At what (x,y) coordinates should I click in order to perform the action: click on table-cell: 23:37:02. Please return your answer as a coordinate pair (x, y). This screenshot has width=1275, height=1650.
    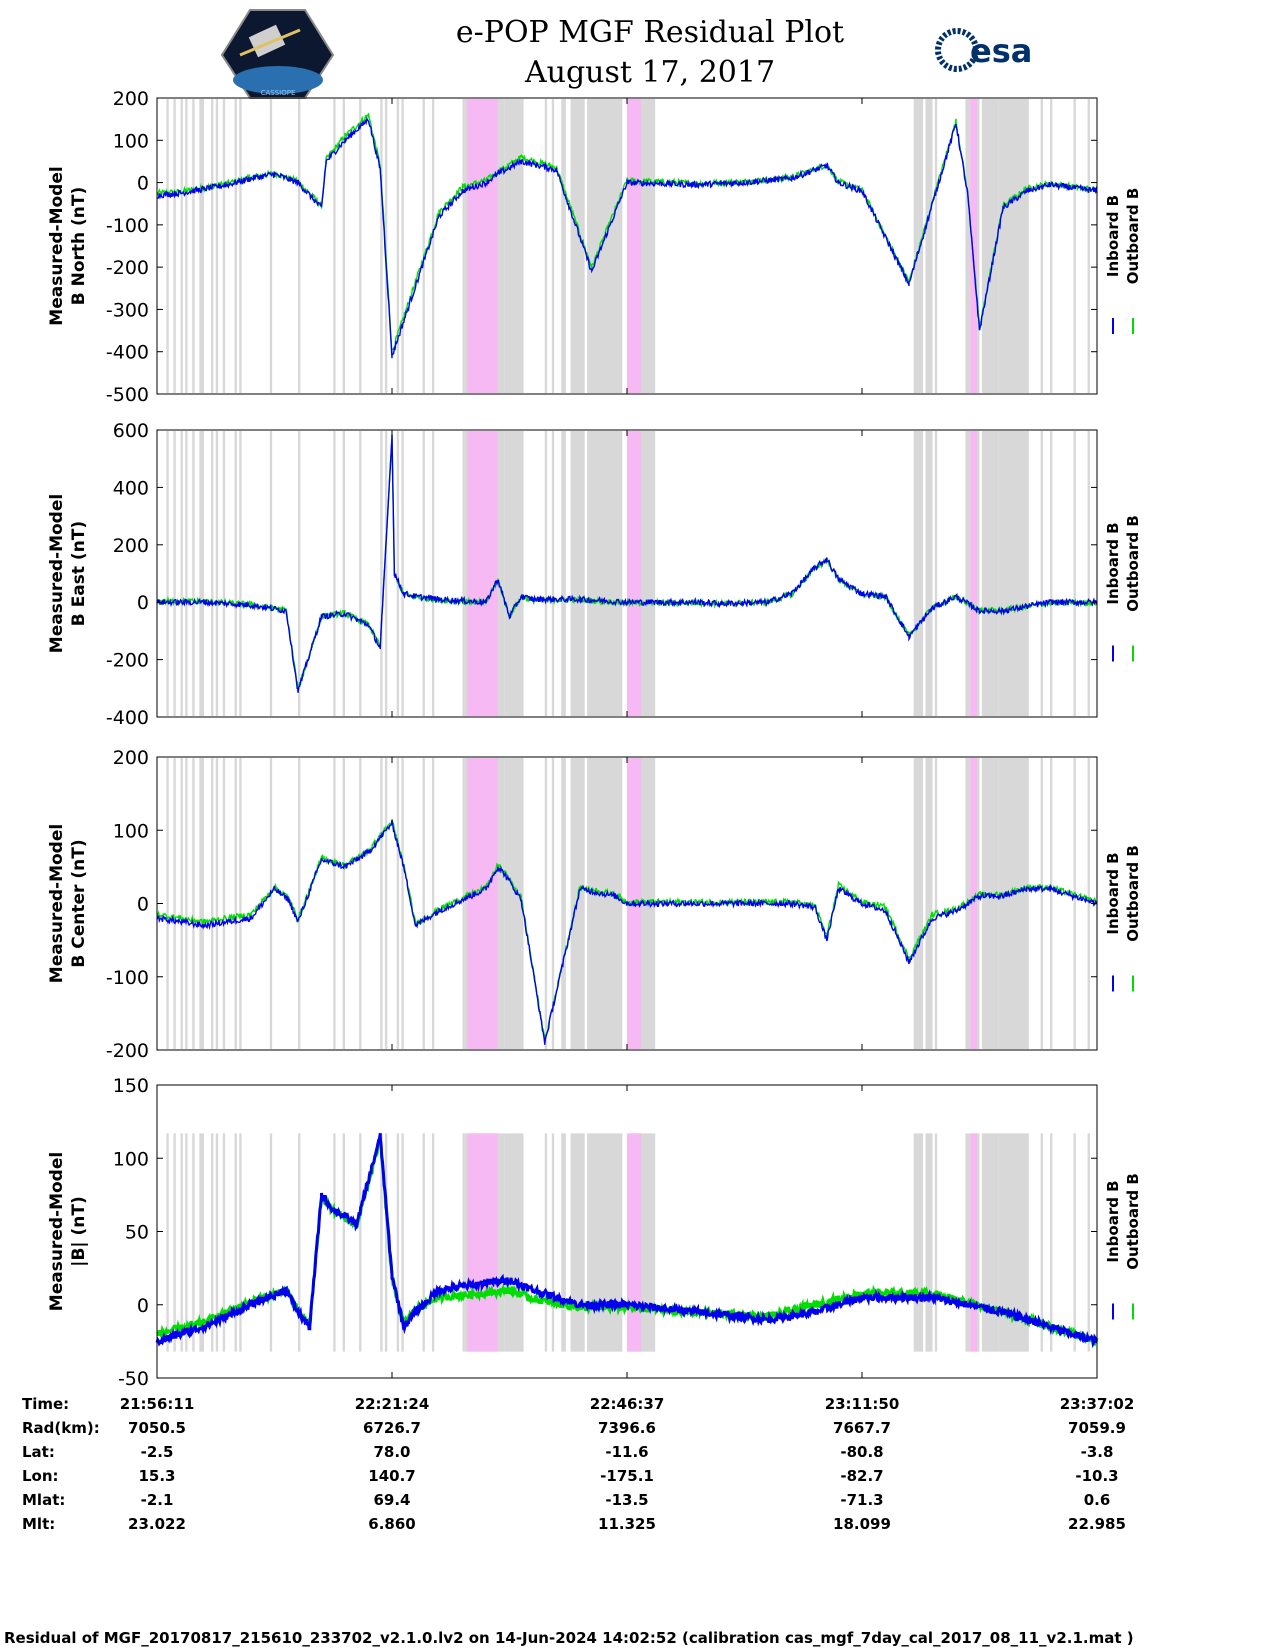
    Looking at the image, I should click on (1097, 1404).